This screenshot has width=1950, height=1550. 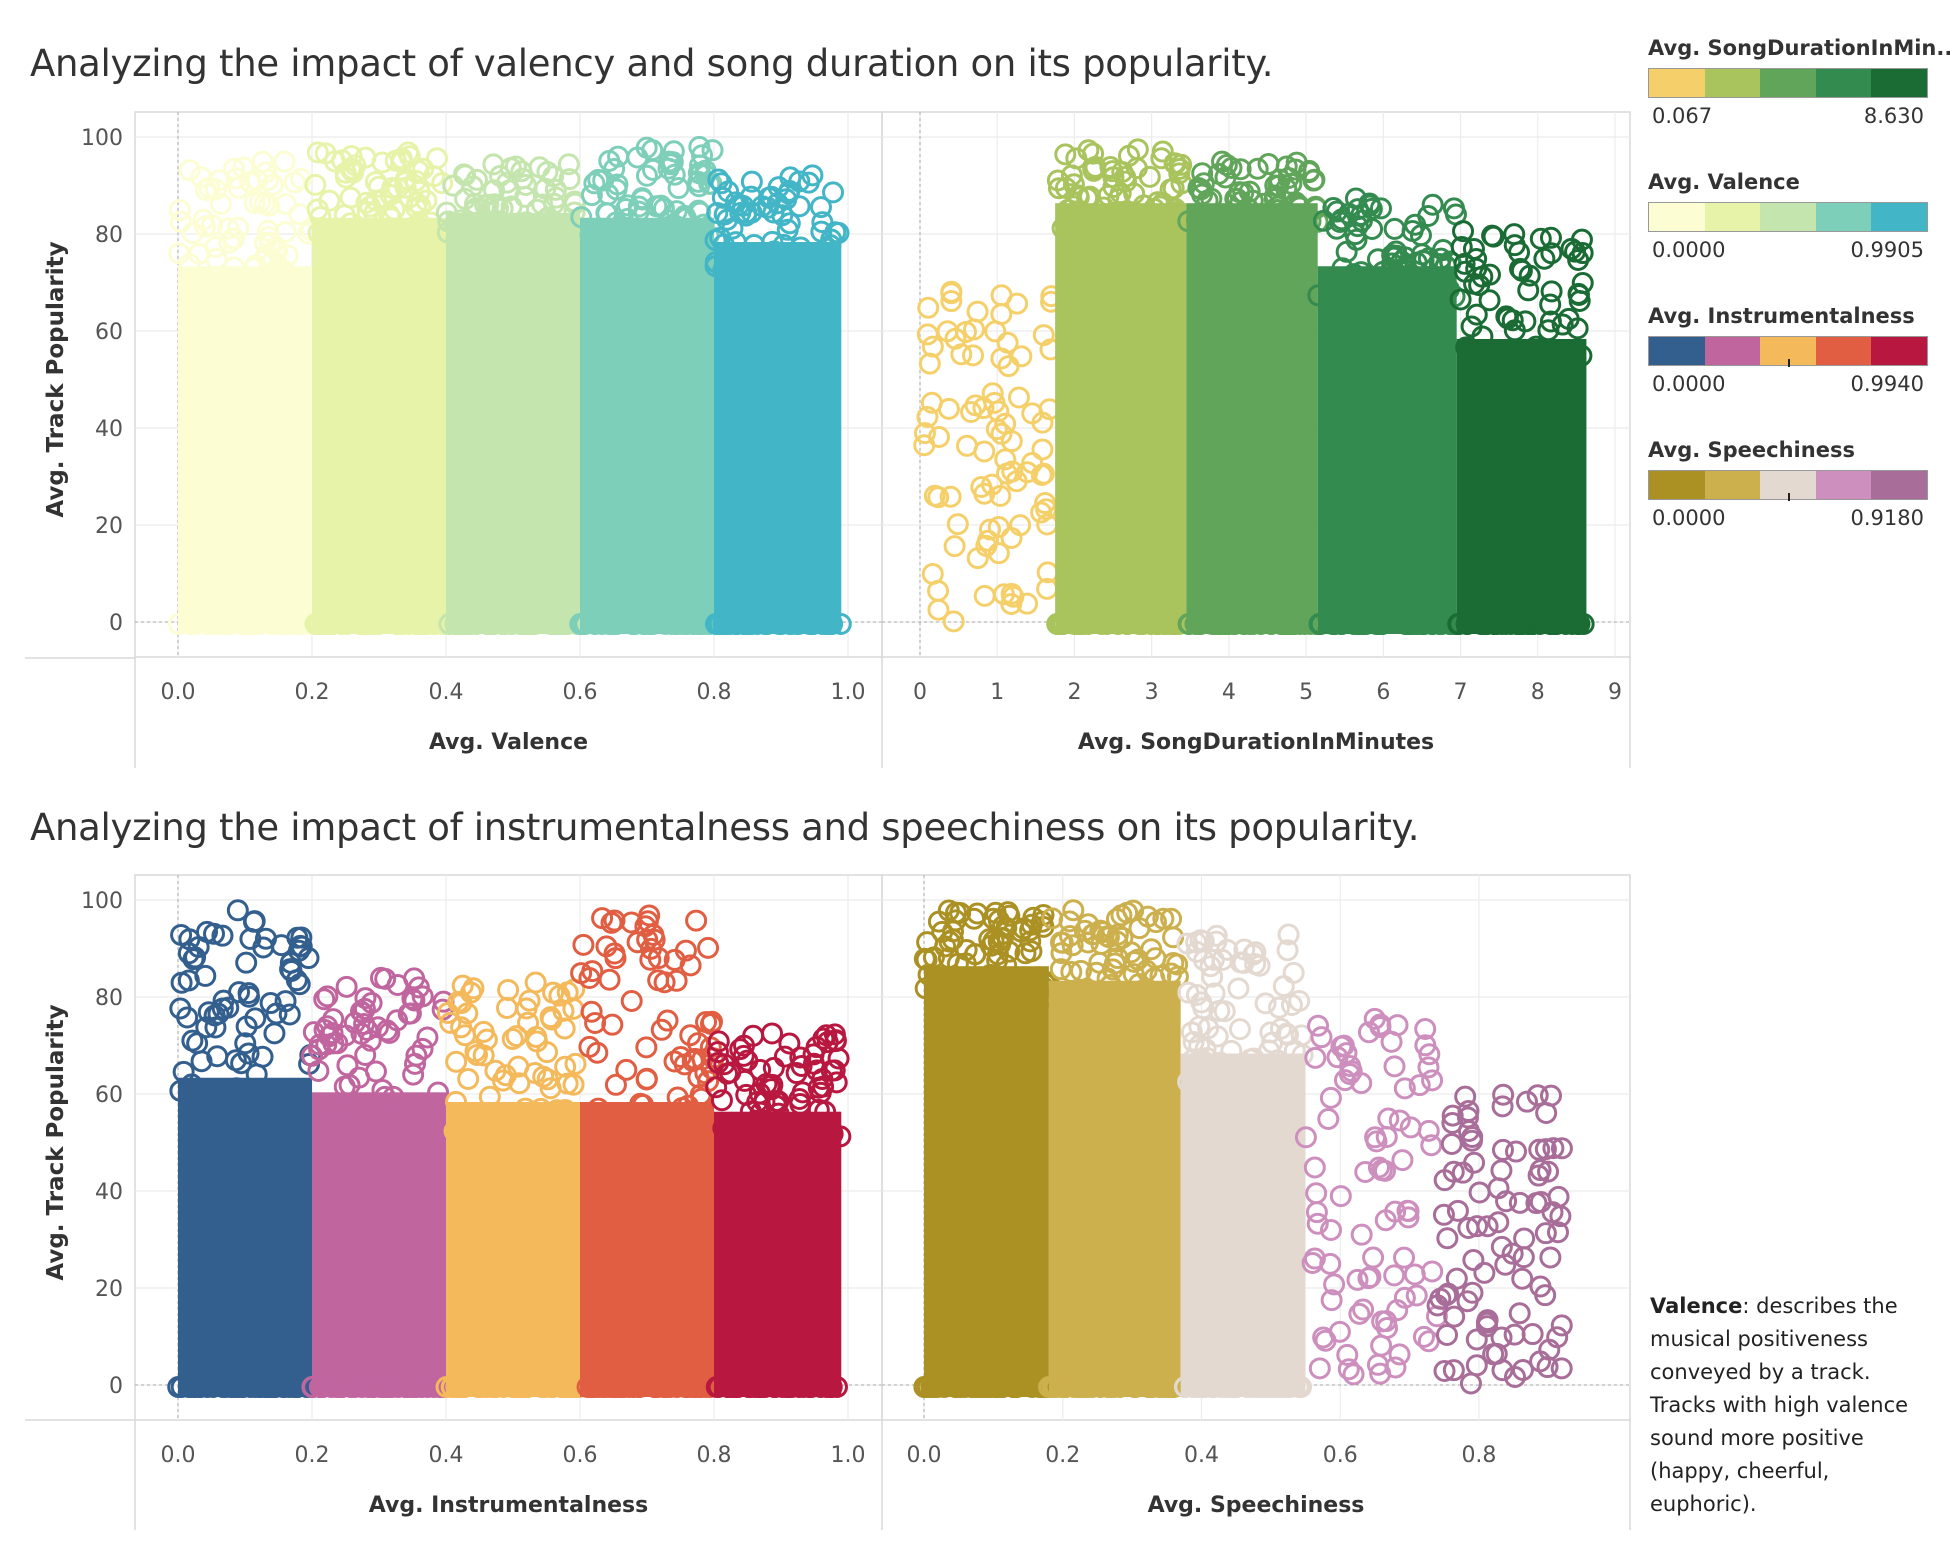 What do you see at coordinates (1689, 384) in the screenshot?
I see `legend-min: 0.0000` at bounding box center [1689, 384].